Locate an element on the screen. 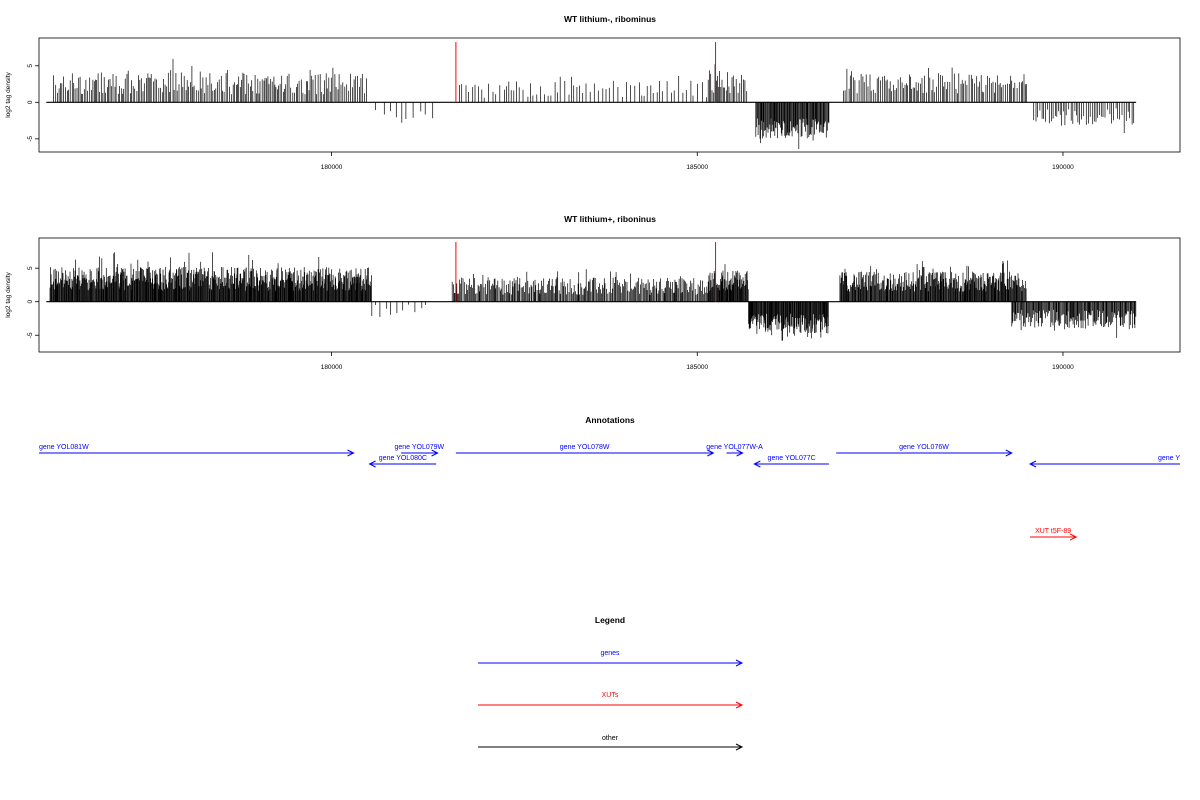 The image size is (1200, 800). track-title: WT lithium-, ribominus is located at coordinates (610, 19).